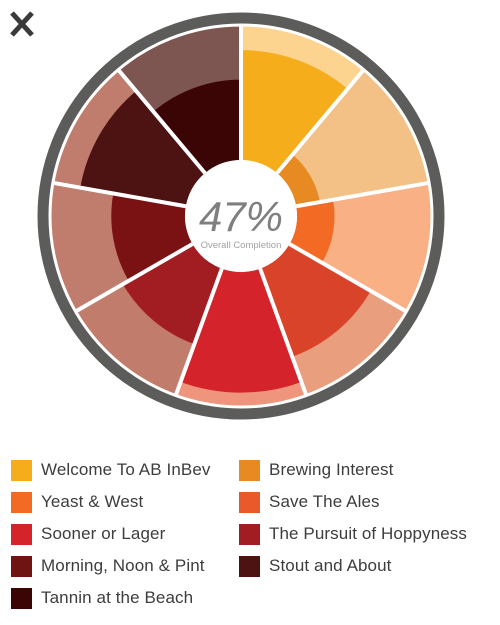  What do you see at coordinates (92, 501) in the screenshot?
I see `legend-label: Yeast & West` at bounding box center [92, 501].